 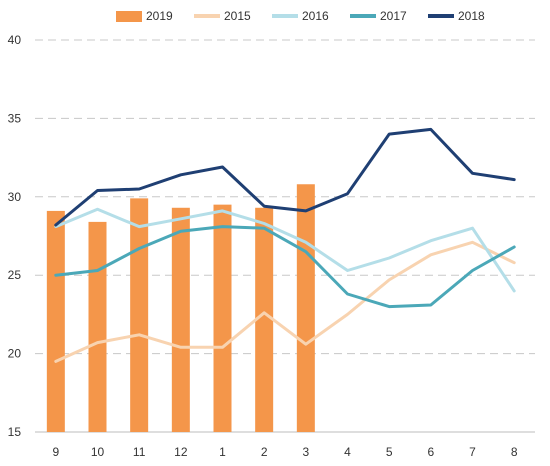 I want to click on y-tick-label: 40, so click(x=15, y=40).